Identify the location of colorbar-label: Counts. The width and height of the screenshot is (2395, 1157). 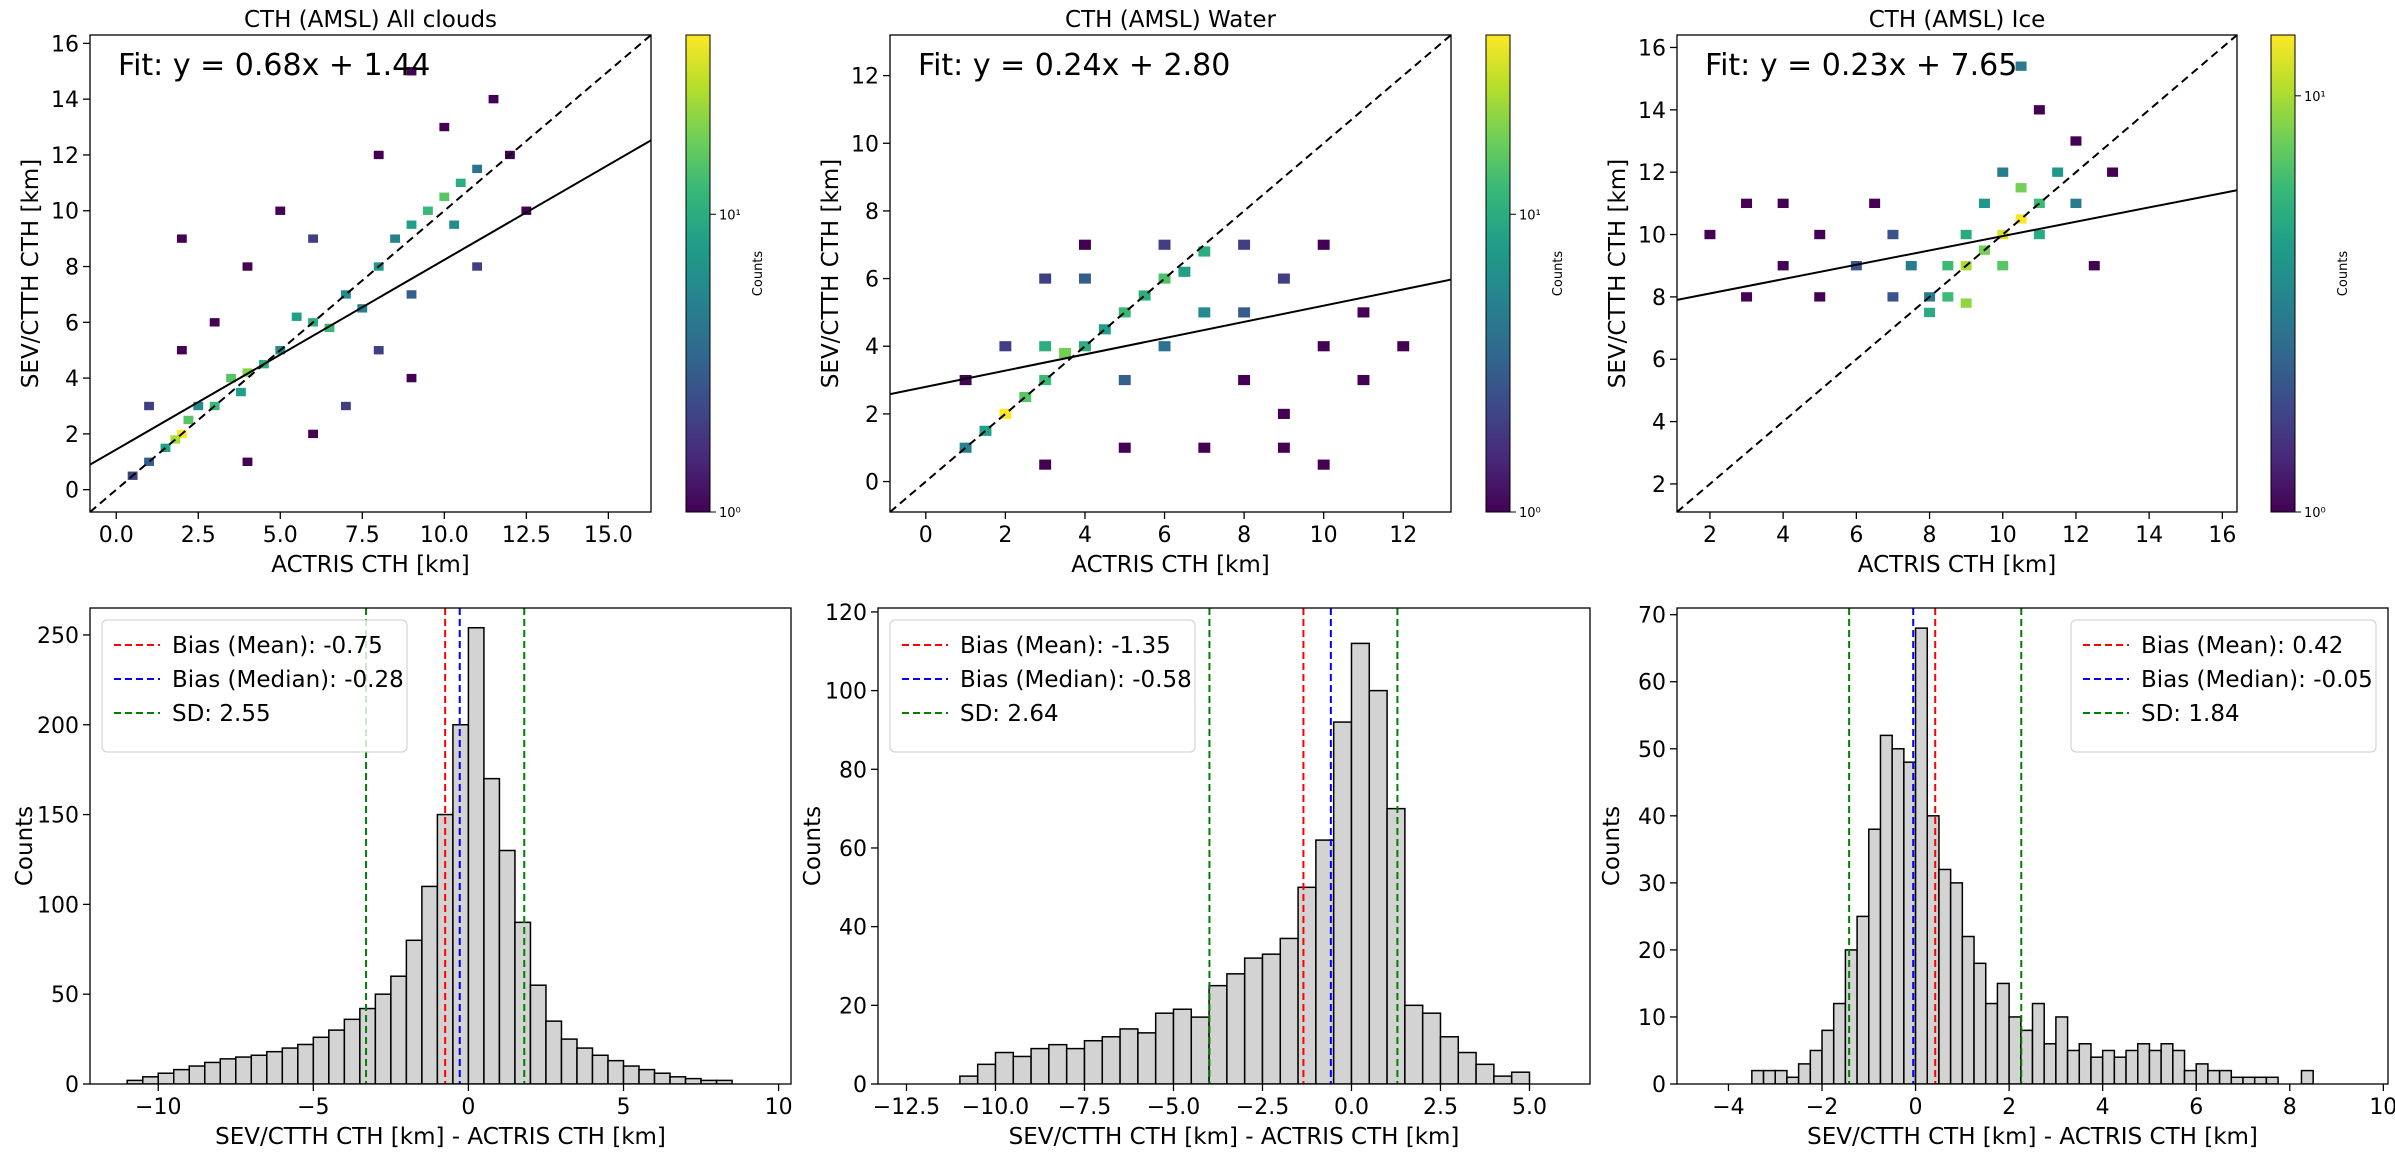
(758, 274).